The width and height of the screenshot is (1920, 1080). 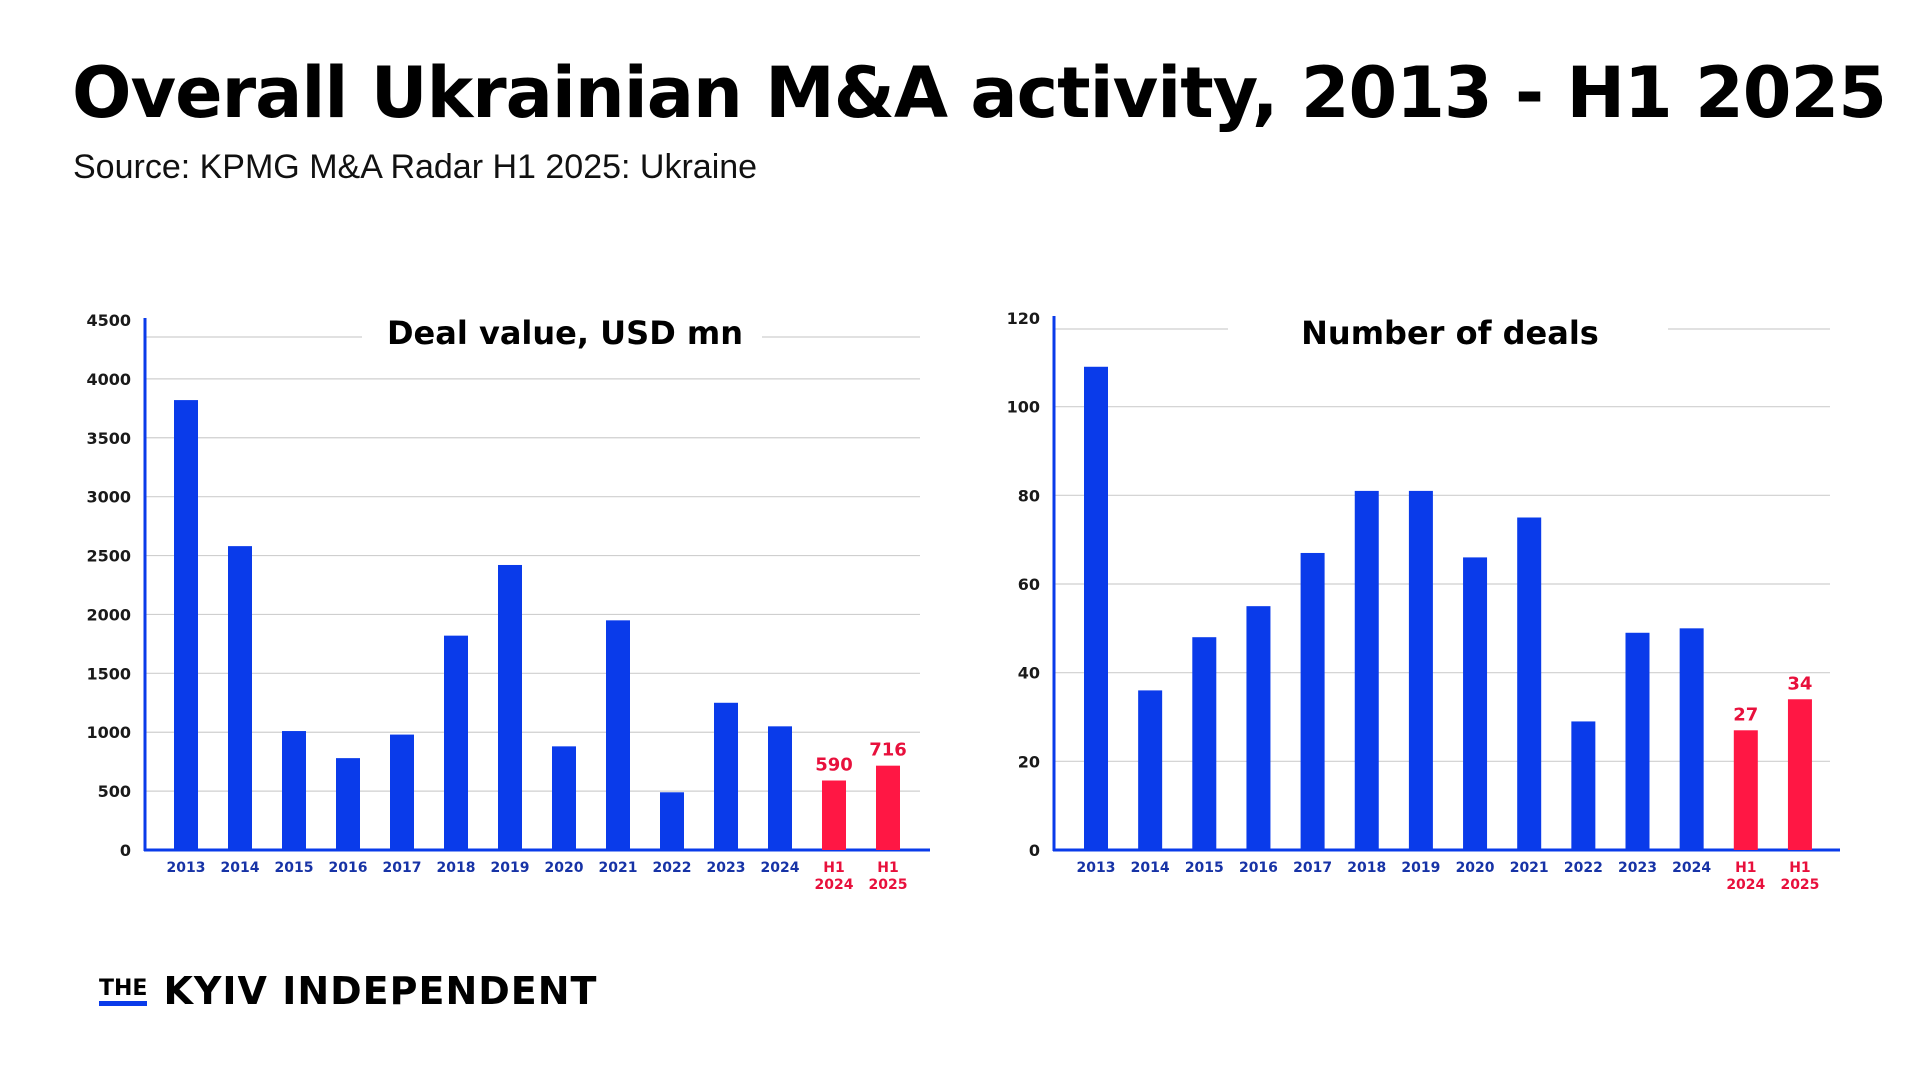 I want to click on y-tick-label: 40, so click(x=1029, y=673).